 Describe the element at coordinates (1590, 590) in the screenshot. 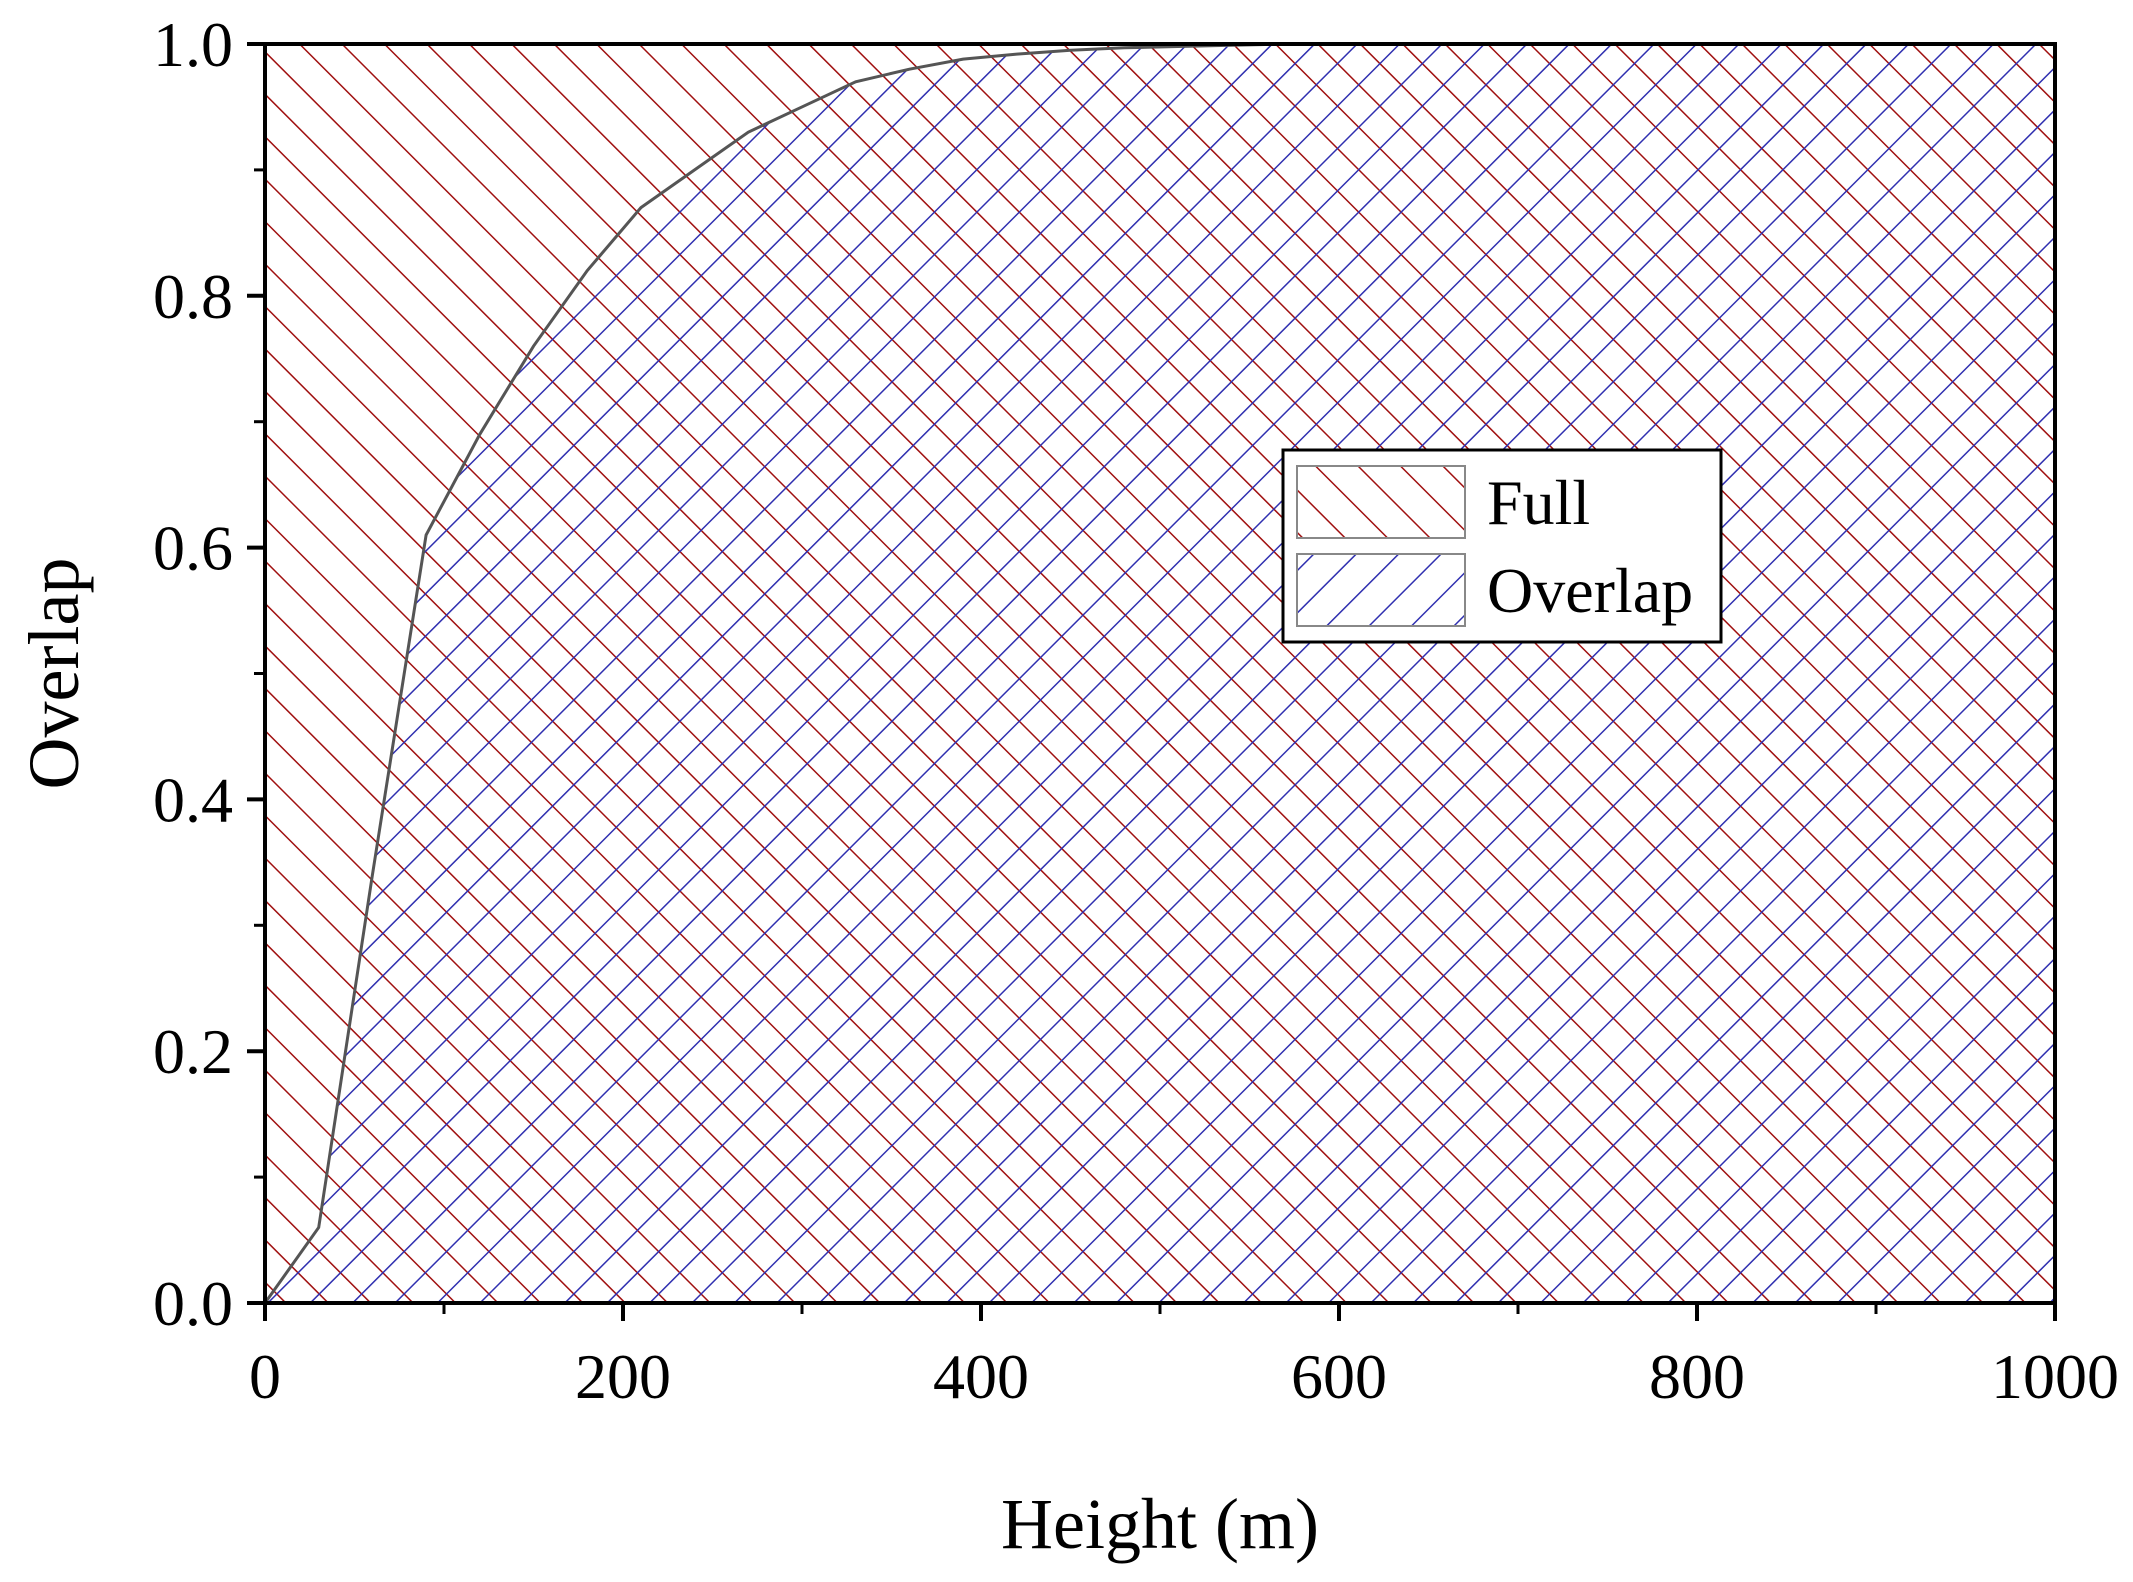

I see `legend-label: Overlap` at that location.